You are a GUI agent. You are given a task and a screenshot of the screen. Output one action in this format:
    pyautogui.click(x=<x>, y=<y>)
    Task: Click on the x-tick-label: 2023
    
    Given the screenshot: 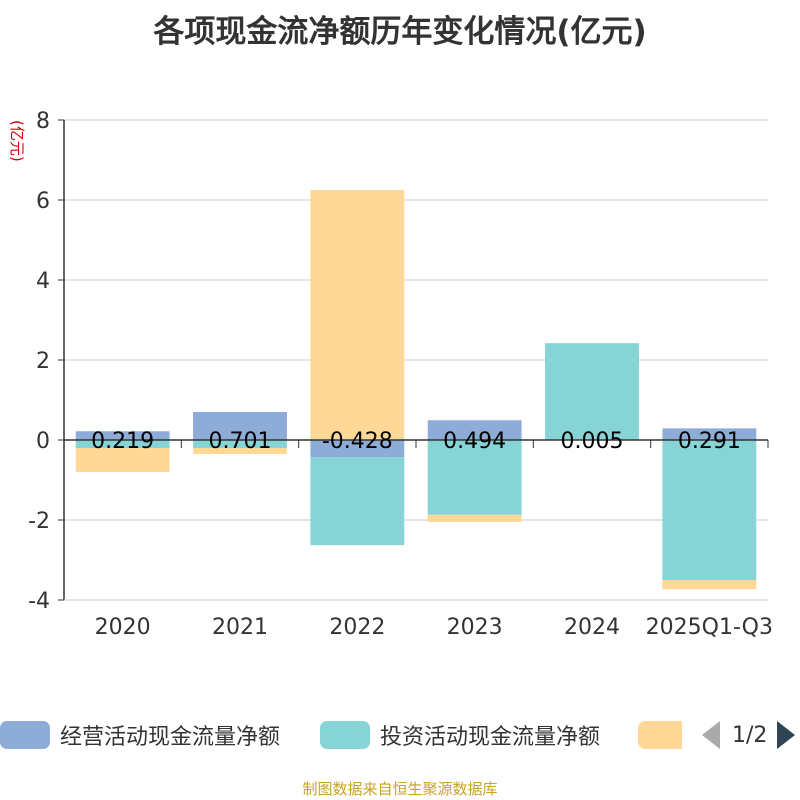 What is the action you would take?
    pyautogui.click(x=475, y=627)
    